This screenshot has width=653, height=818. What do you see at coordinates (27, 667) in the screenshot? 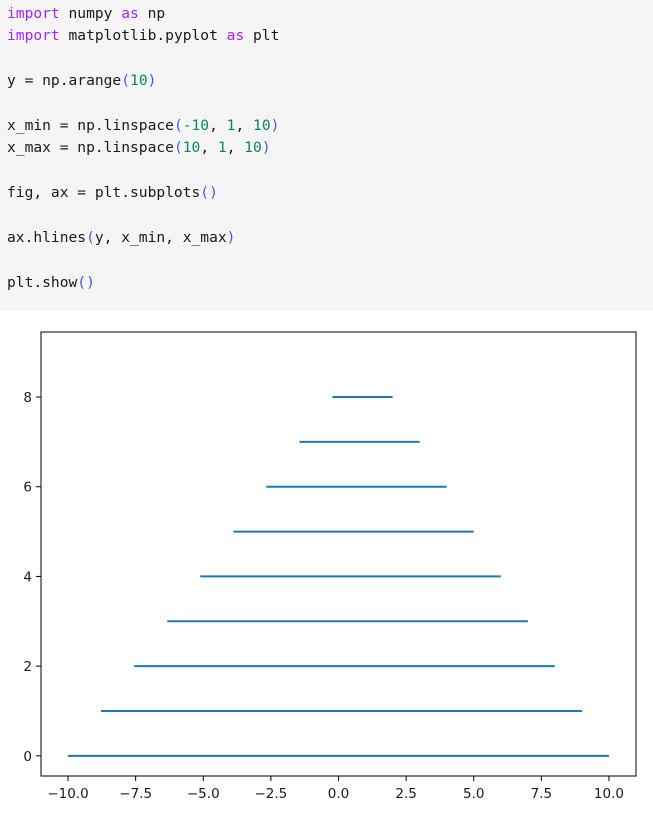
I see `y-tick-label: 2` at bounding box center [27, 667].